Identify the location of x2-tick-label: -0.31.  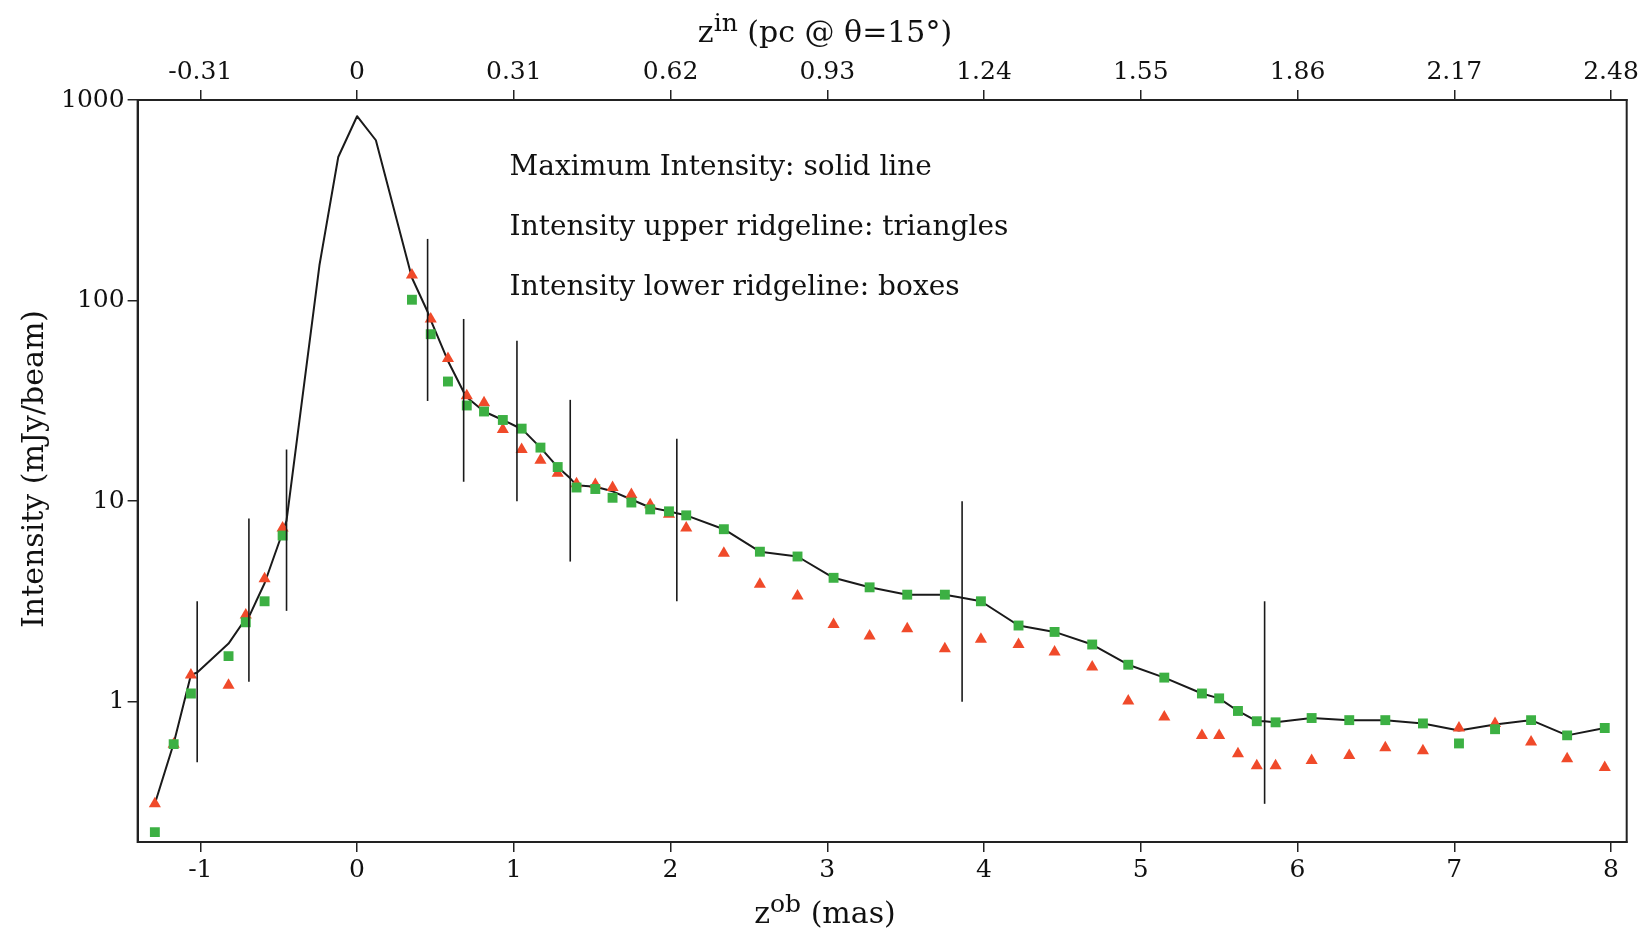
(200, 70).